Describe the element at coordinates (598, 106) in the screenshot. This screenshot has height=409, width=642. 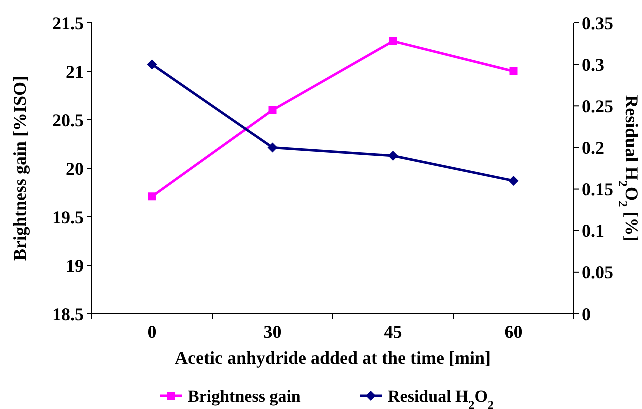
I see `y2-tick-label: 0.25` at that location.